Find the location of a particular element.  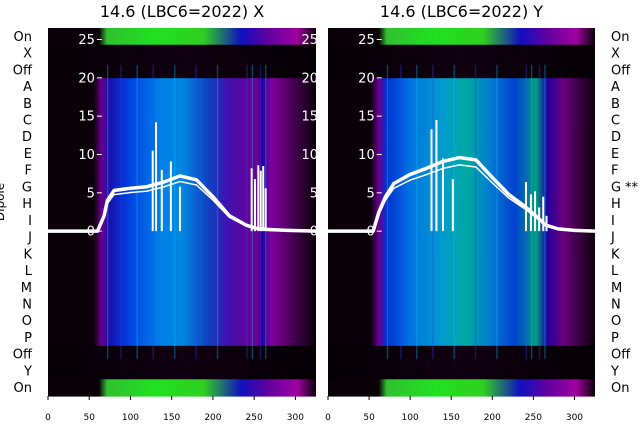

x-tick-label: 150 is located at coordinates (171, 418).